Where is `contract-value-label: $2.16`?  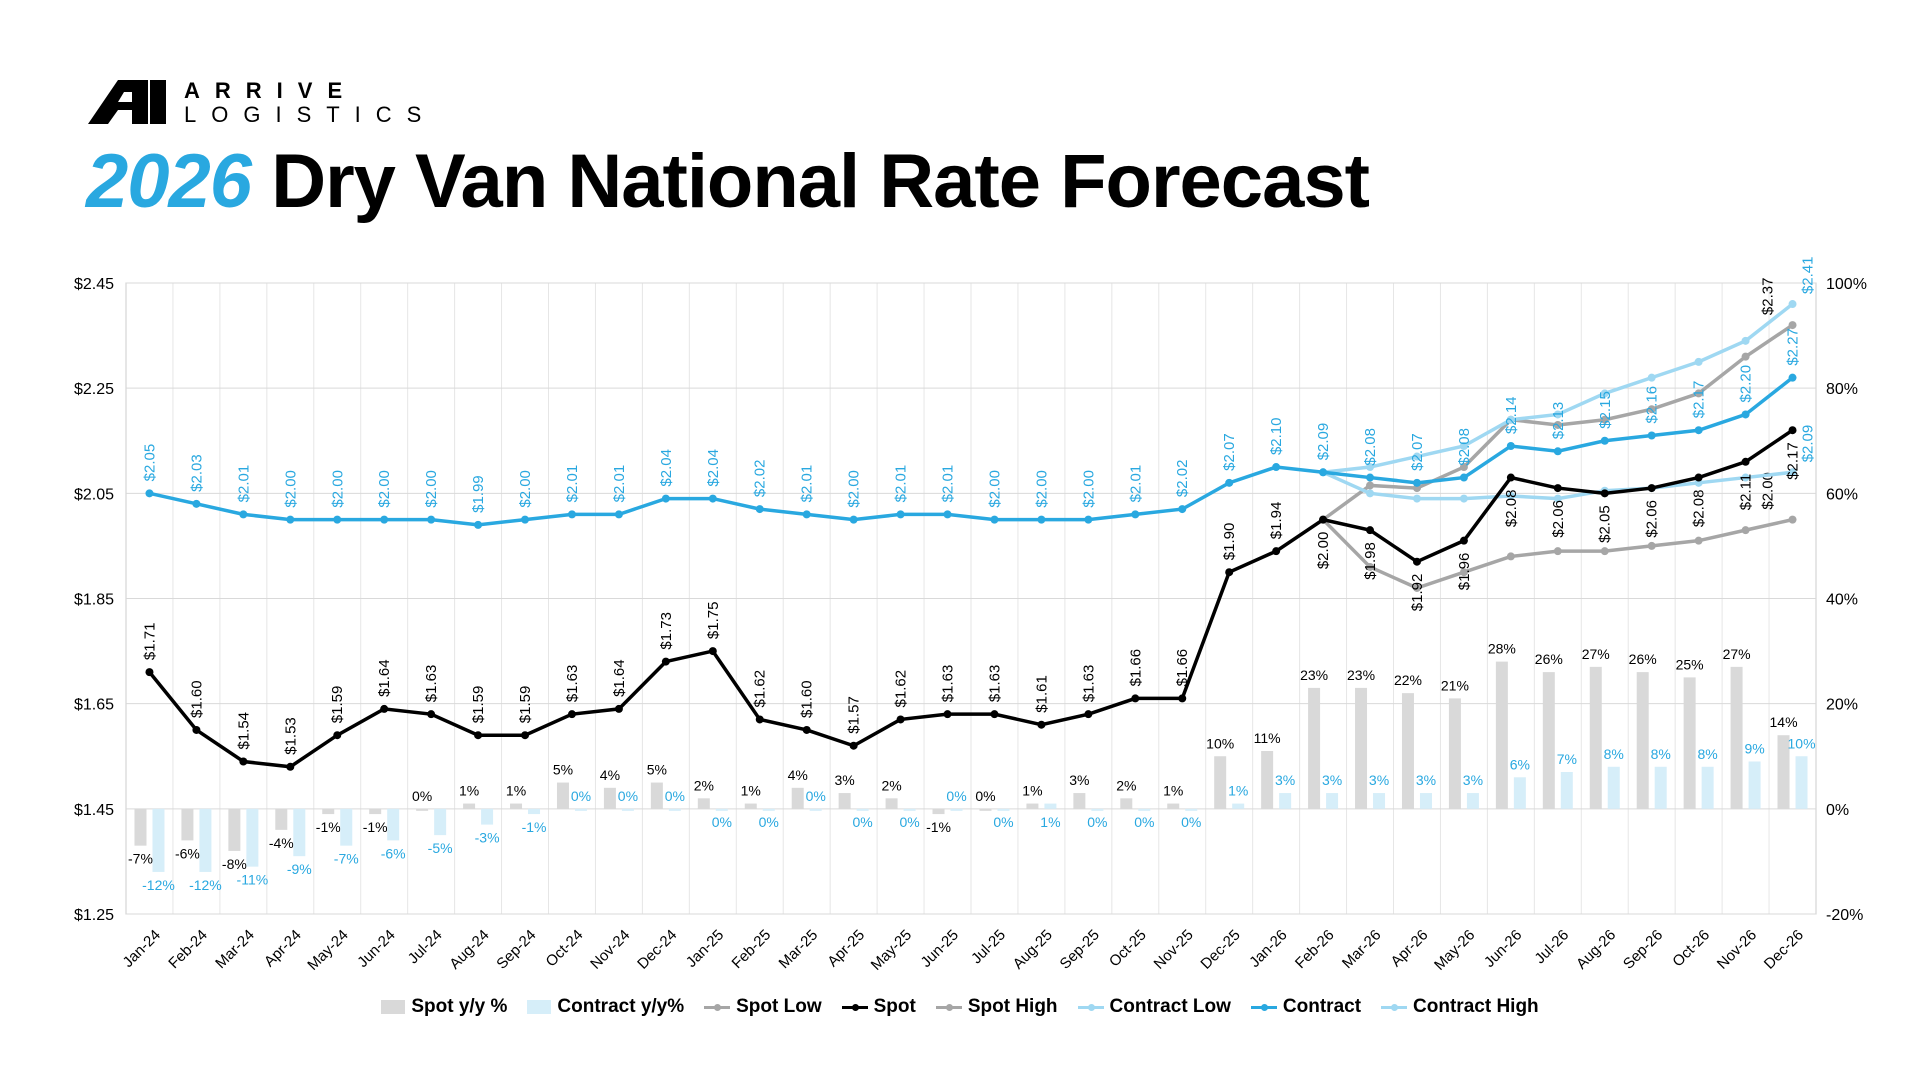
contract-value-label: $2.16 is located at coordinates (1652, 405).